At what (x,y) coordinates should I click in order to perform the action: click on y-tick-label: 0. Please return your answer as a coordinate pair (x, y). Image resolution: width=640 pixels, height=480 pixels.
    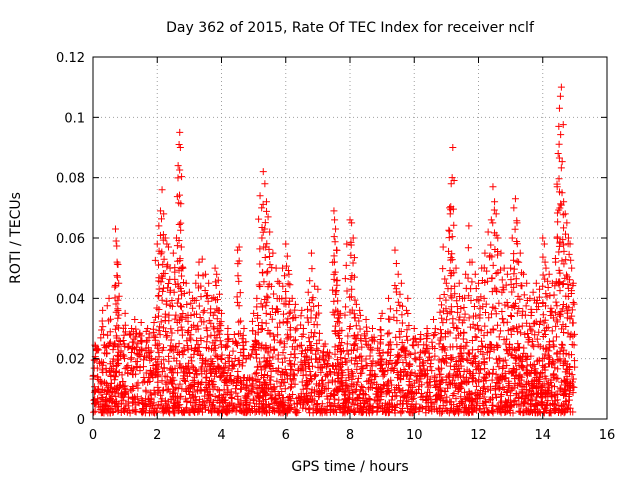
    Looking at the image, I should click on (81, 420).